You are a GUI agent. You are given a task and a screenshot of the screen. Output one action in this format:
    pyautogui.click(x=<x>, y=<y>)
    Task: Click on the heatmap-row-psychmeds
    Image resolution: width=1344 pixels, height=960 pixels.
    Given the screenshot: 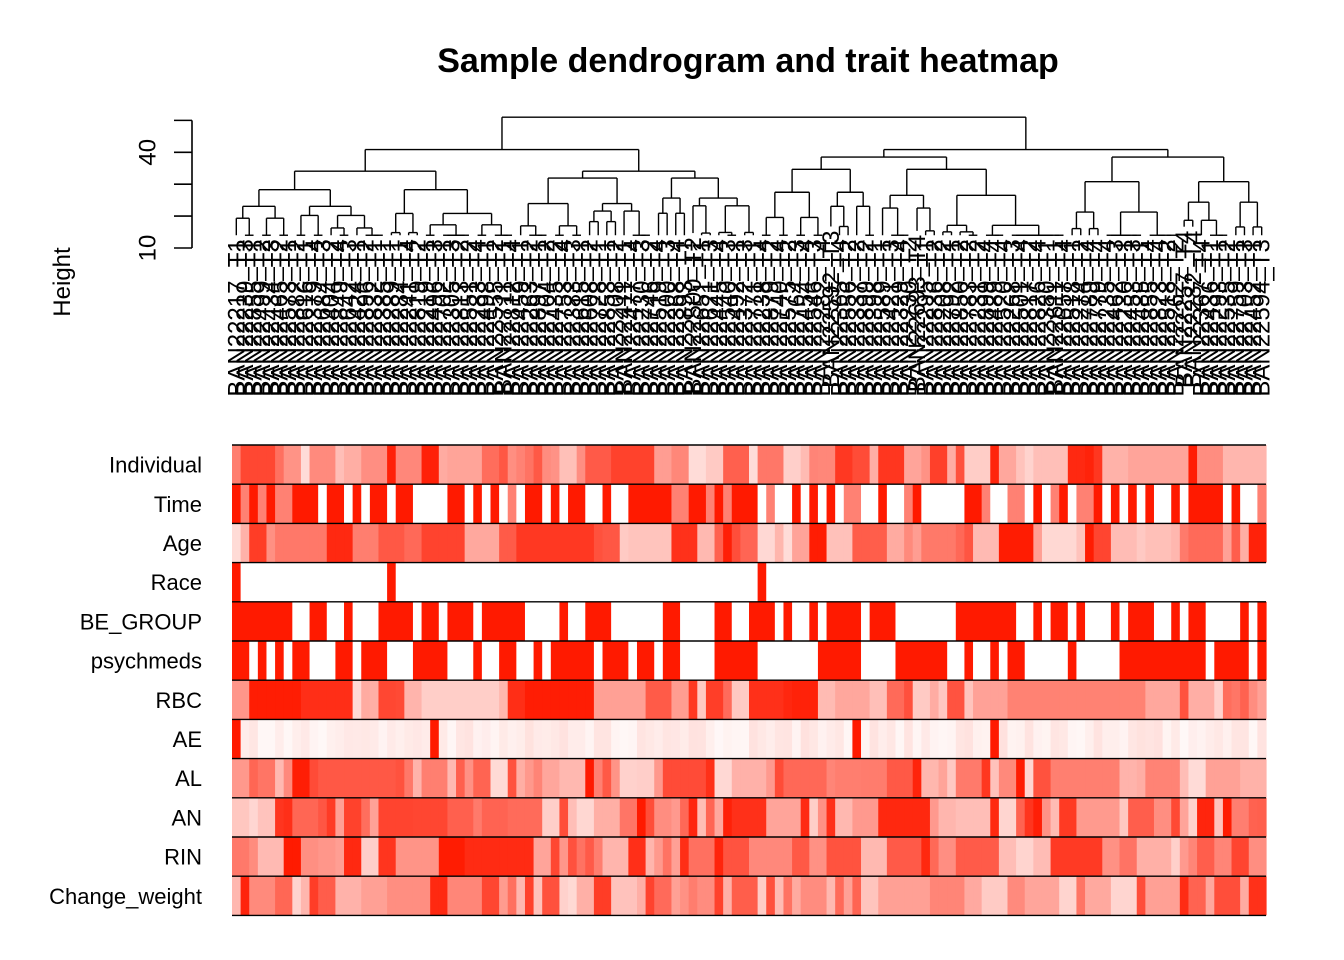 What is the action you would take?
    pyautogui.click(x=749, y=661)
    